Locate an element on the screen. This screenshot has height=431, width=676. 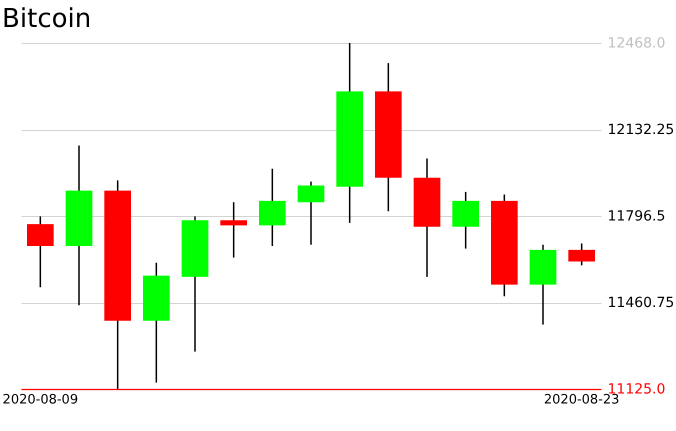
y-tick-label: 12468.0 is located at coordinates (637, 44).